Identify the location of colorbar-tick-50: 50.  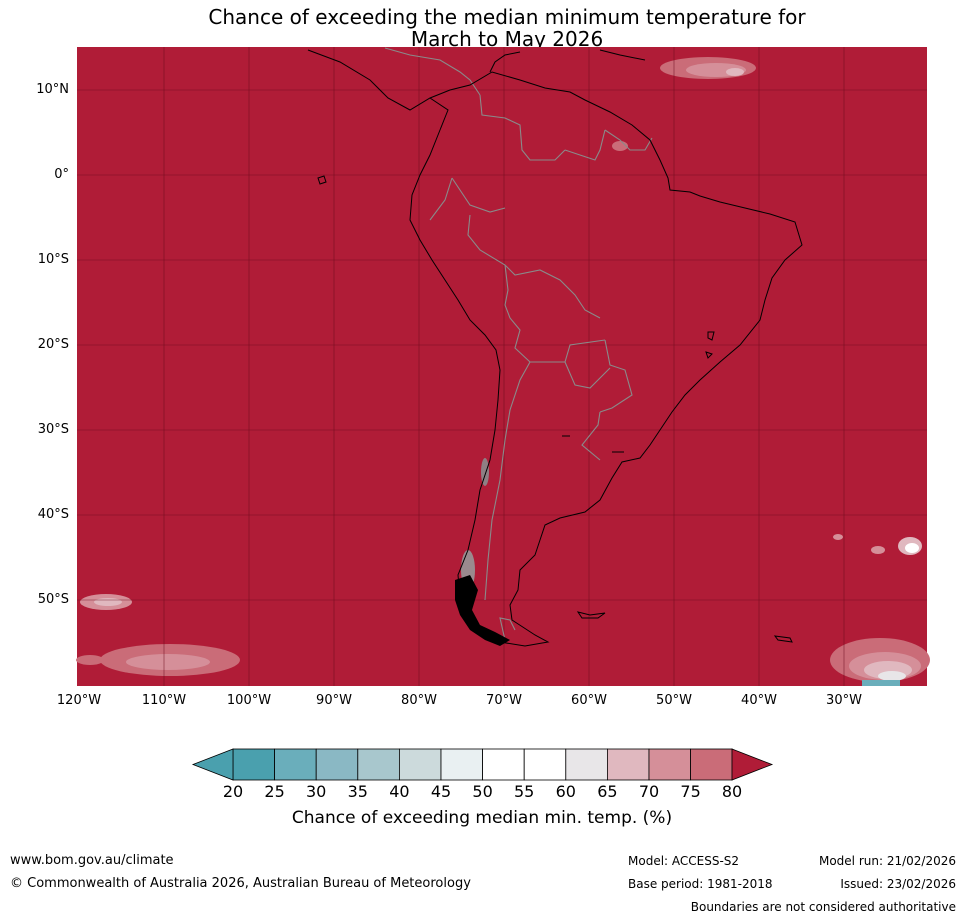
(482, 791).